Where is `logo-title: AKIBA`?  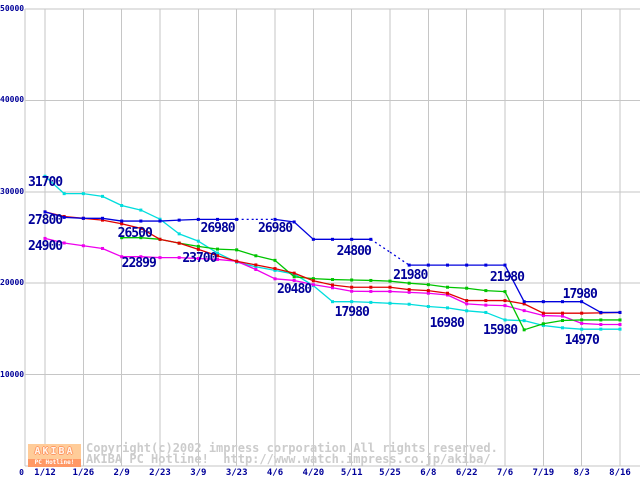
logo-title: AKIBA is located at coordinates (54, 451).